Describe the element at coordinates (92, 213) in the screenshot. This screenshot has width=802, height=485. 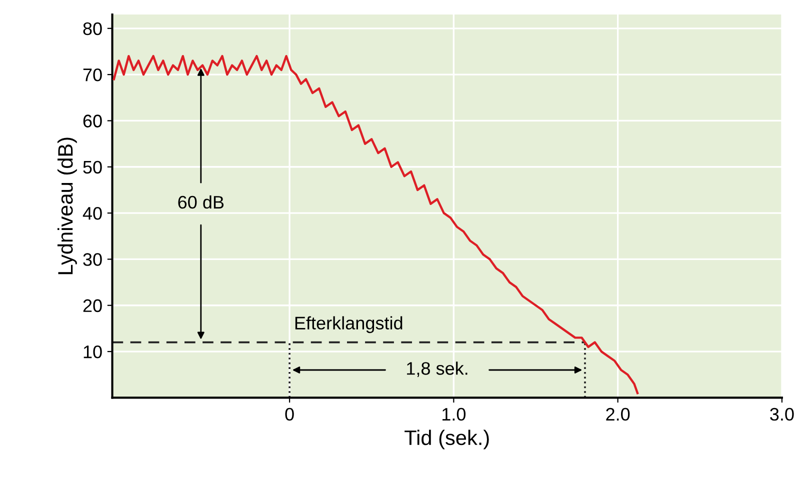
I see `y-tick-label: 40` at that location.